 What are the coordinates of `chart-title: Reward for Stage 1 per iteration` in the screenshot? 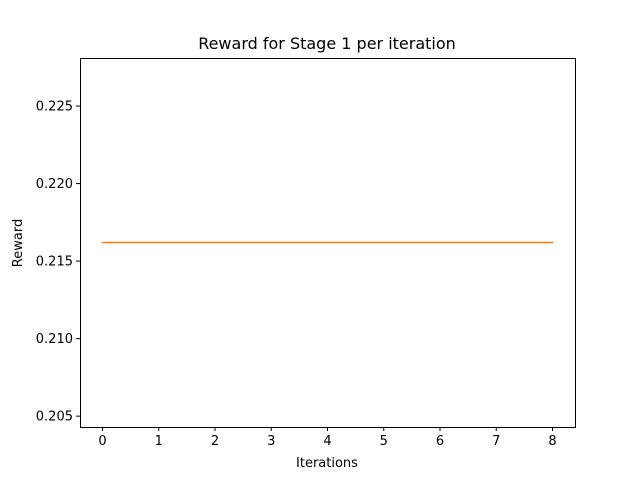 It's located at (327, 43).